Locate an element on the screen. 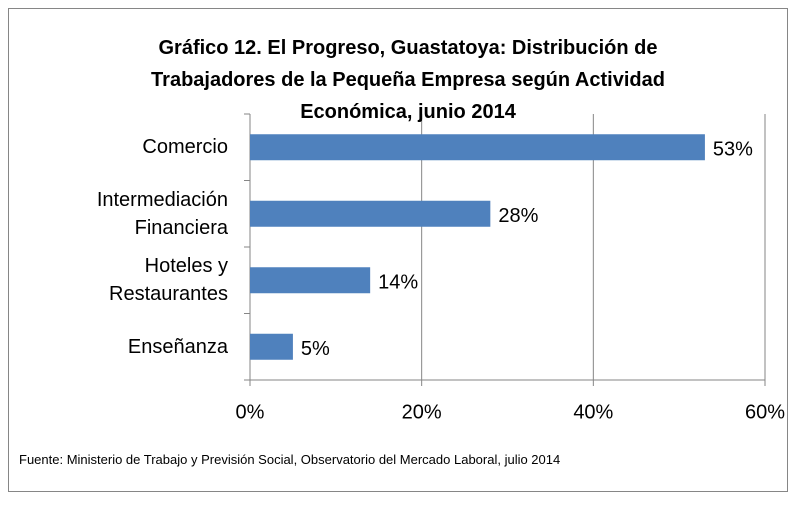 The width and height of the screenshot is (798, 505). x-tick-label: 40% is located at coordinates (593, 412).